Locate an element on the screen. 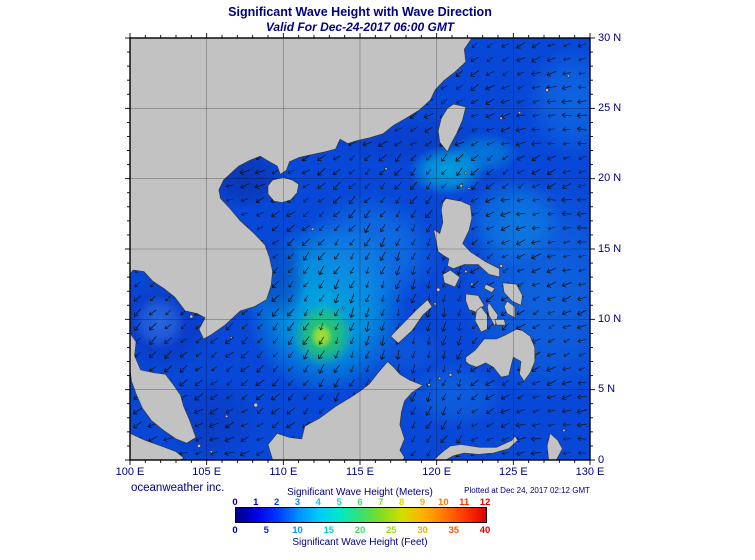 This screenshot has width=755, height=560. wave-height-colorbar is located at coordinates (361, 515).